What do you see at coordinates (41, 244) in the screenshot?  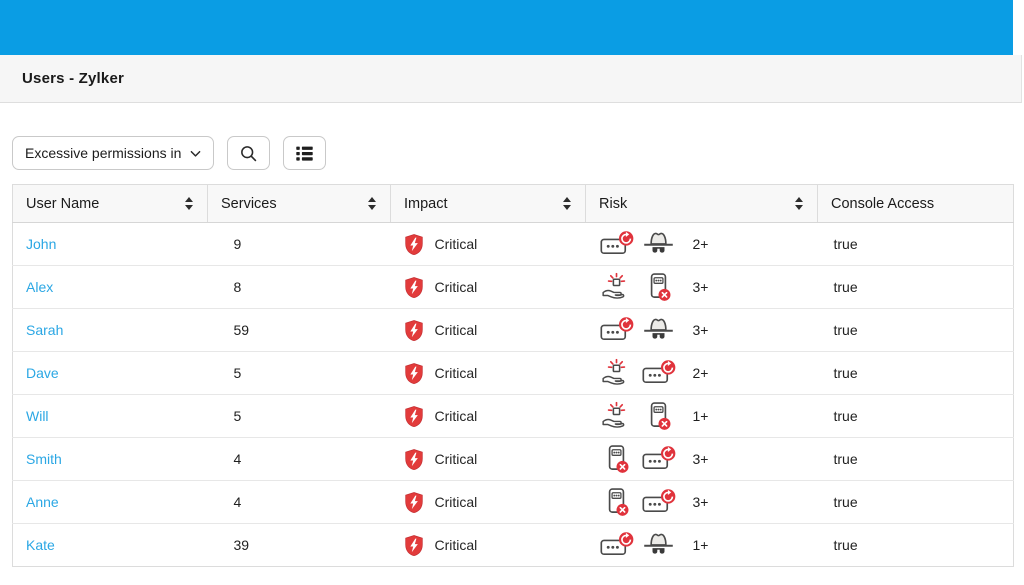 I see `user-link: John` at bounding box center [41, 244].